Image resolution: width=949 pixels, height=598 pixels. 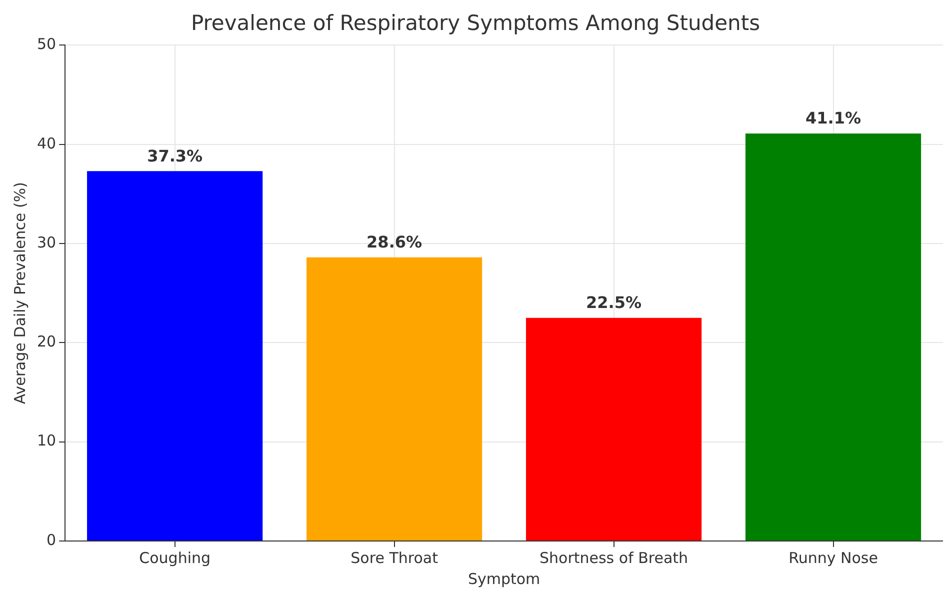 I want to click on x-axis-title: Symptom, so click(x=504, y=579).